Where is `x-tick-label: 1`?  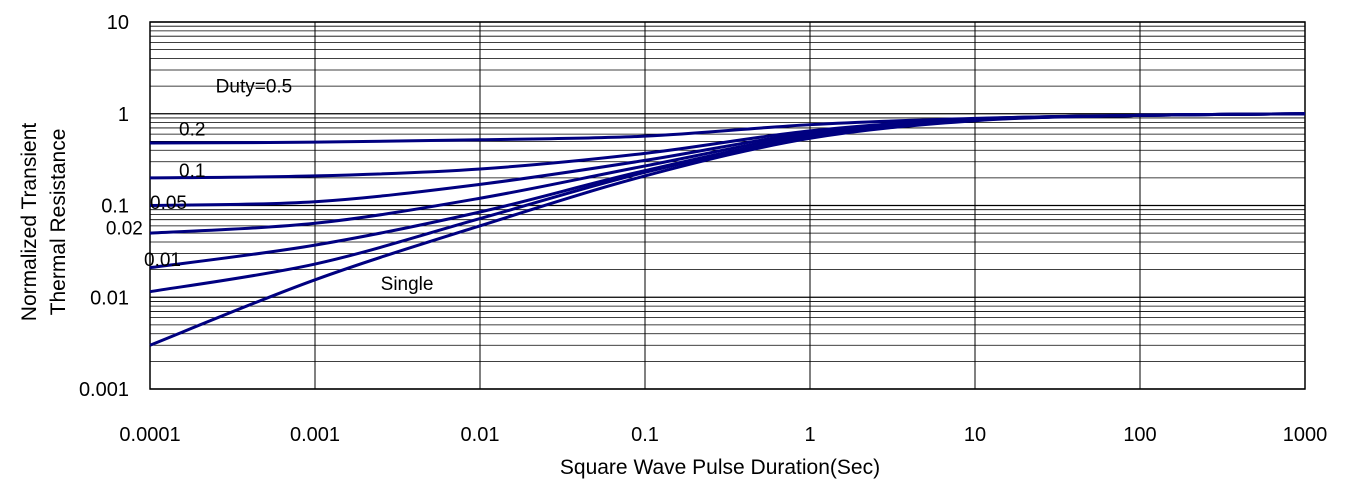
x-tick-label: 1 is located at coordinates (809, 435).